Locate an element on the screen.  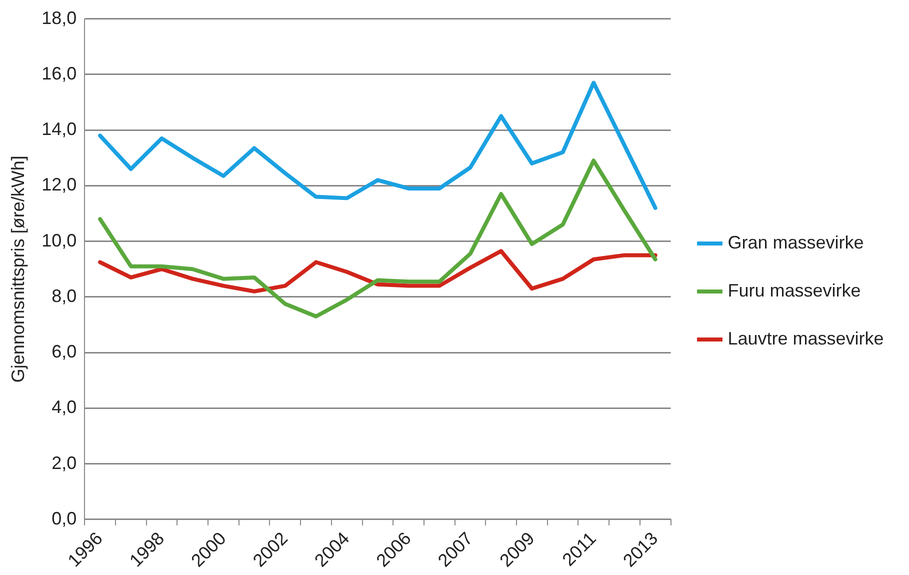
y-tick-label: 4,0 is located at coordinates (64, 407).